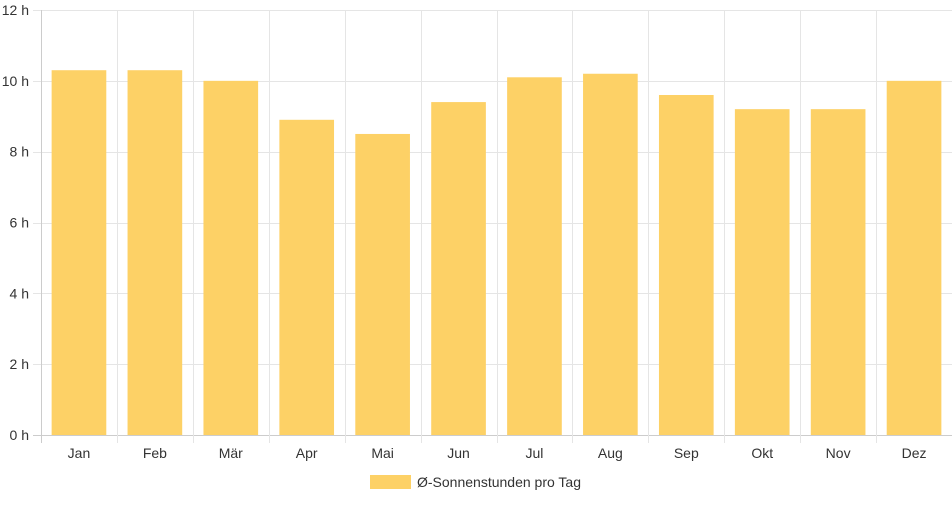 Image resolution: width=952 pixels, height=505 pixels. What do you see at coordinates (15, 81) in the screenshot?
I see `y-tick-label: 10 h` at bounding box center [15, 81].